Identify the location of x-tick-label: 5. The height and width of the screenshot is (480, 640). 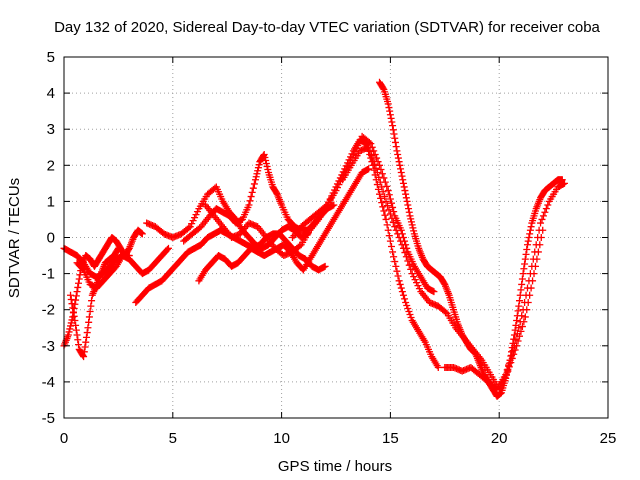
(173, 438).